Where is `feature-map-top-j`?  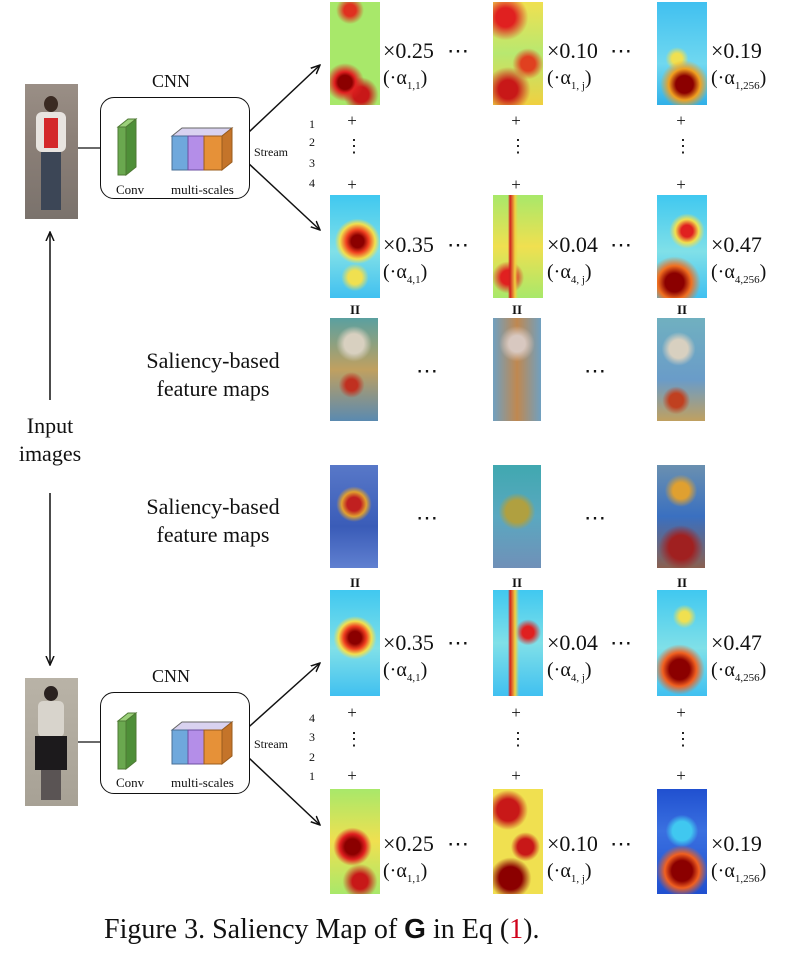
feature-map-top-j is located at coordinates (517, 369).